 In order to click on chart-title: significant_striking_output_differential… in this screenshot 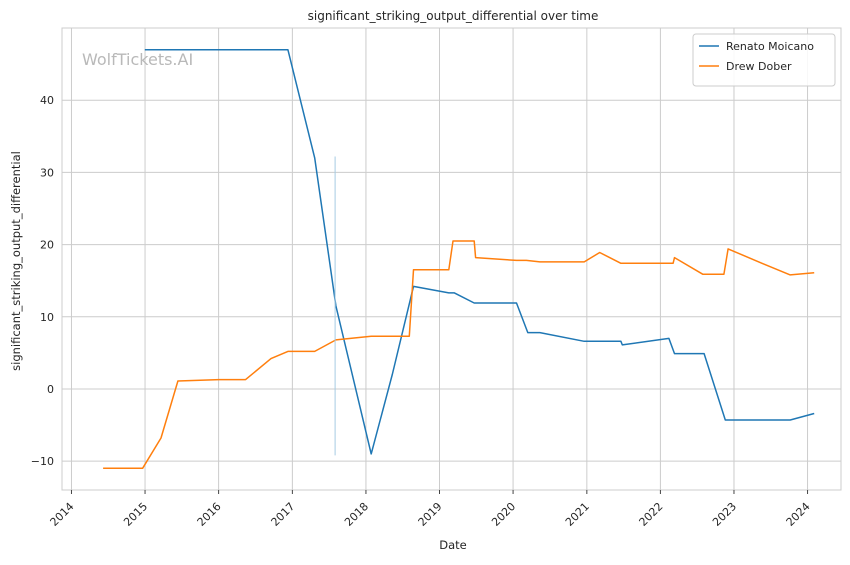, I will do `click(453, 16)`.